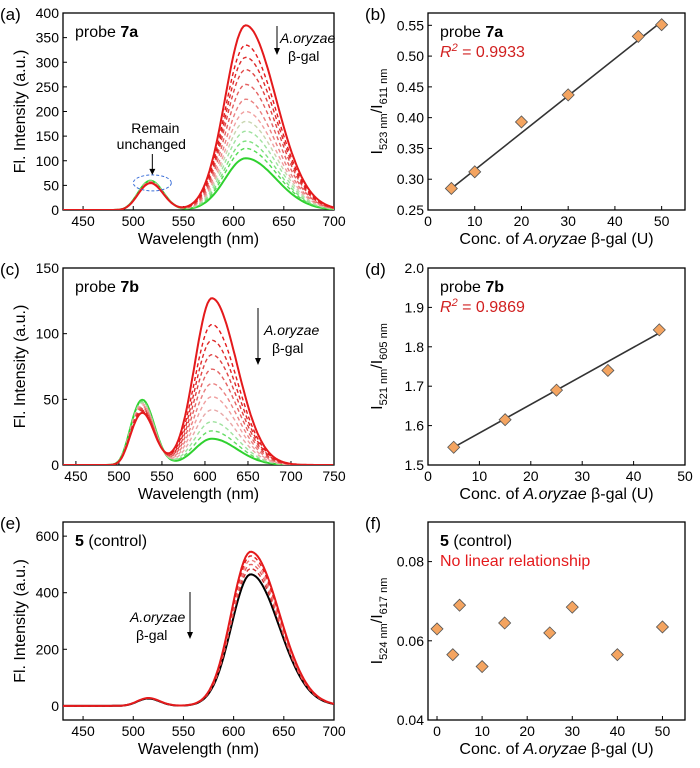 The width and height of the screenshot is (700, 768). I want to click on y-tick-label: 100, so click(48, 161).